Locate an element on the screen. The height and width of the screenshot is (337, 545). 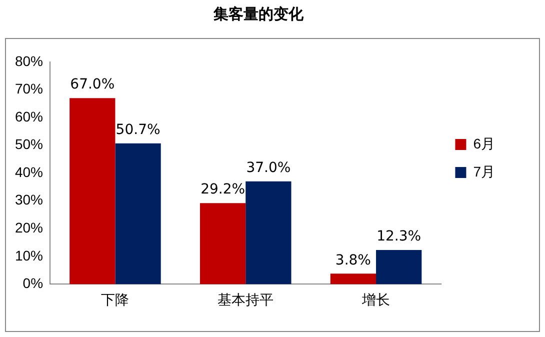
y-tick-label: 10% is located at coordinates (29, 255).